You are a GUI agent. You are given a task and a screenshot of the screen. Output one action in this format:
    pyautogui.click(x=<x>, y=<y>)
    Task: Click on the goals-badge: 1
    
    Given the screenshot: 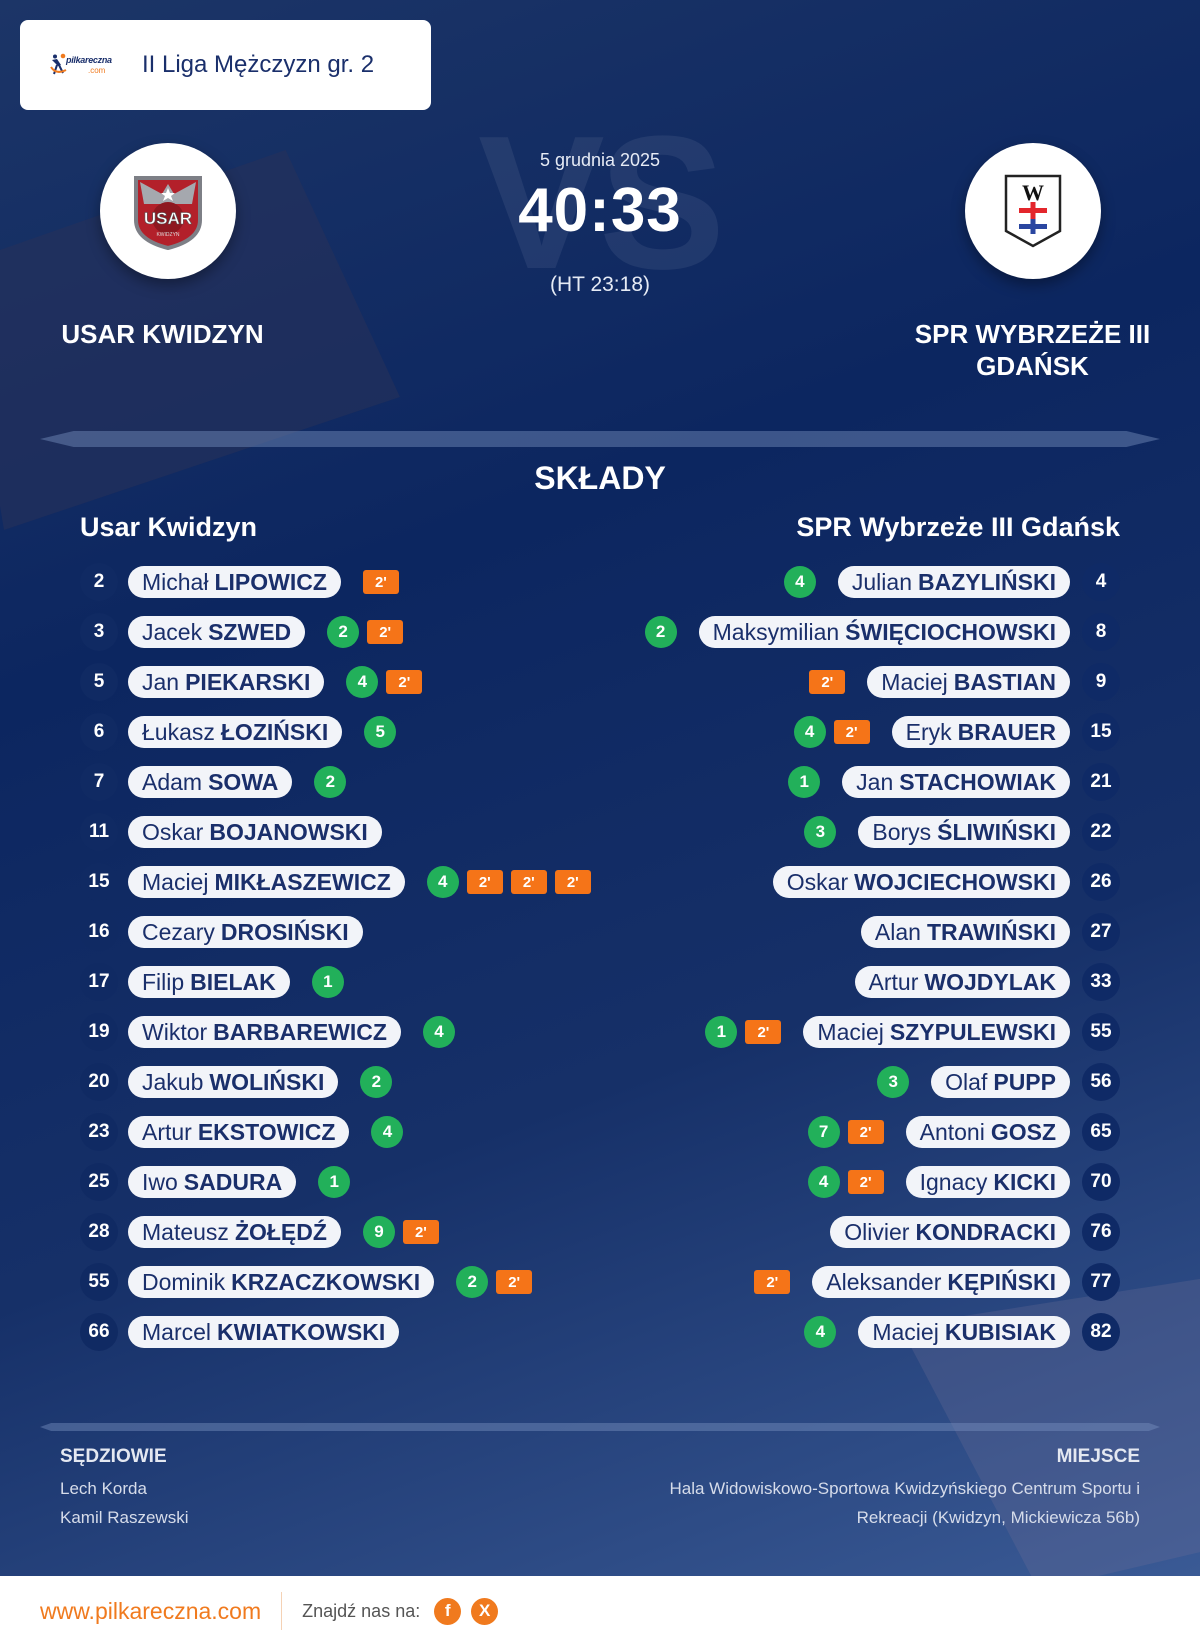 What is the action you would take?
    pyautogui.click(x=334, y=1182)
    